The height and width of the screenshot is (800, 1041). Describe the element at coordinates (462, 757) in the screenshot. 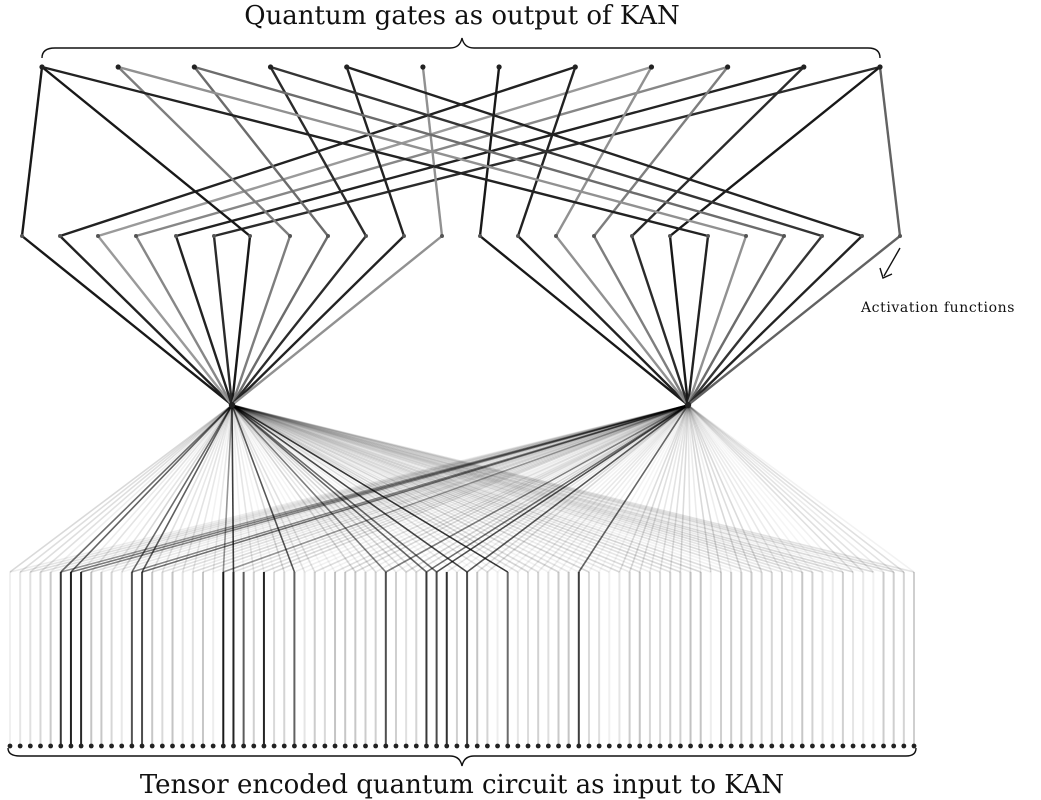

I see `bottom-brace` at that location.